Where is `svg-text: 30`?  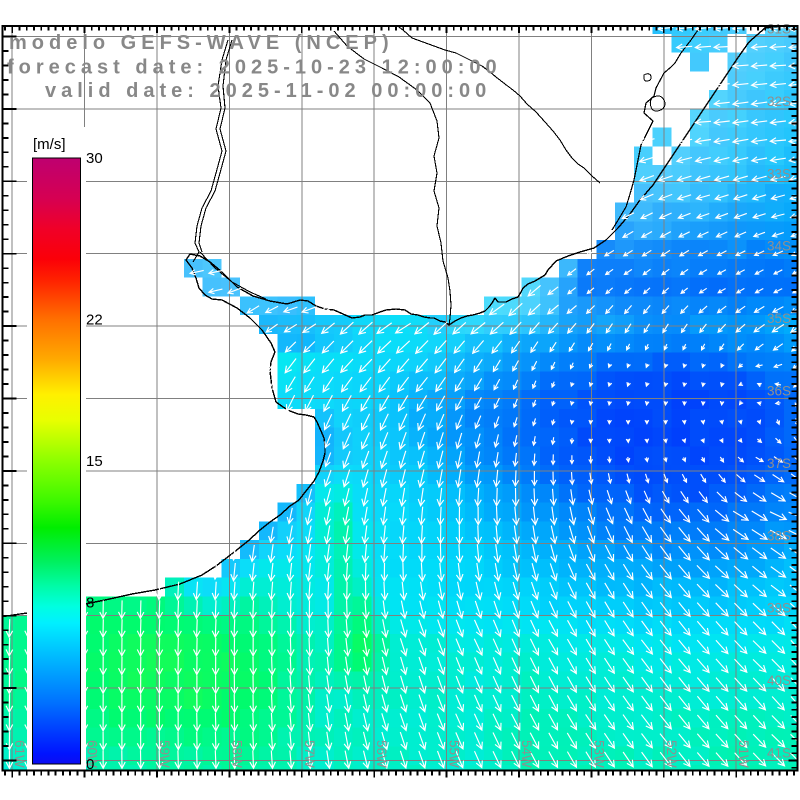
svg-text: 30 is located at coordinates (94, 158).